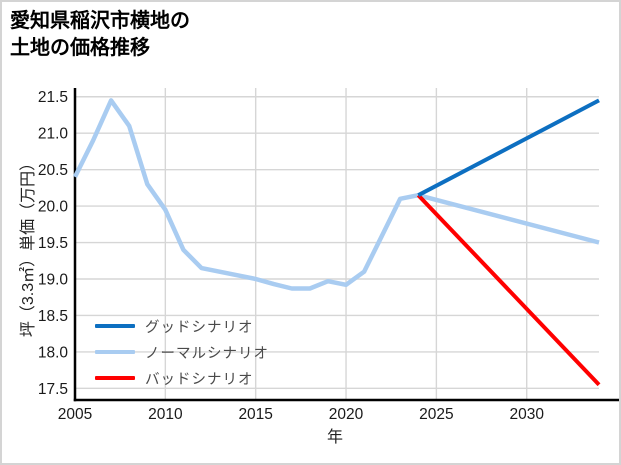 This screenshot has height=465, width=621. Describe the element at coordinates (436, 414) in the screenshot. I see `x-tick-label: 2025` at that location.